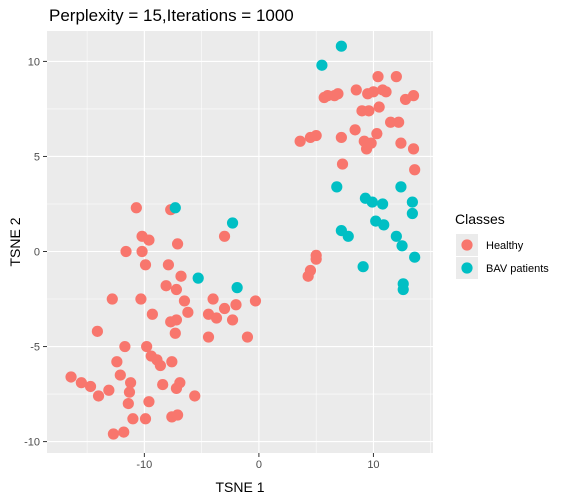 The width and height of the screenshot is (570, 502). I want to click on x-axis-ticks: -10 0 10, so click(258, 462).